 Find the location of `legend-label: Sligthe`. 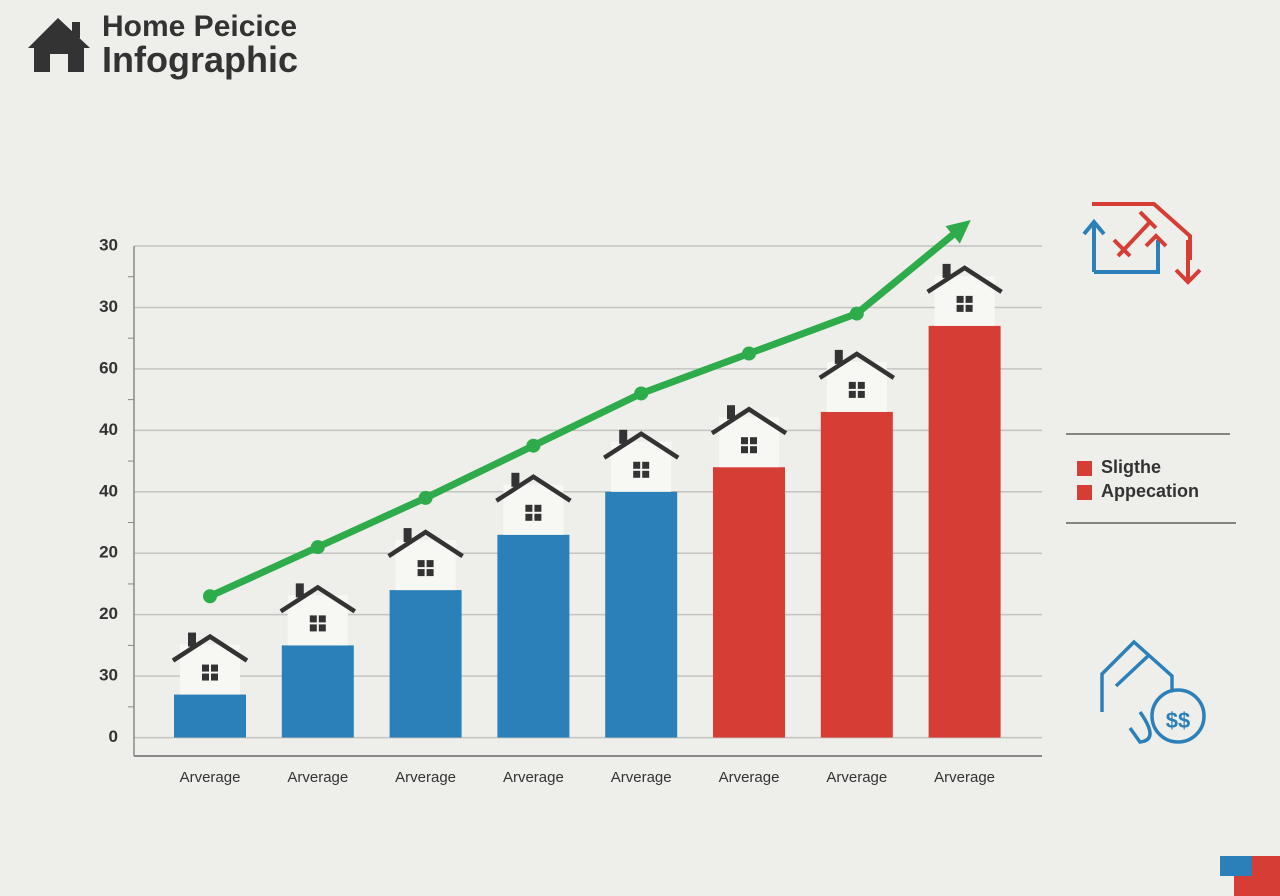

legend-label: Sligthe is located at coordinates (1131, 467).